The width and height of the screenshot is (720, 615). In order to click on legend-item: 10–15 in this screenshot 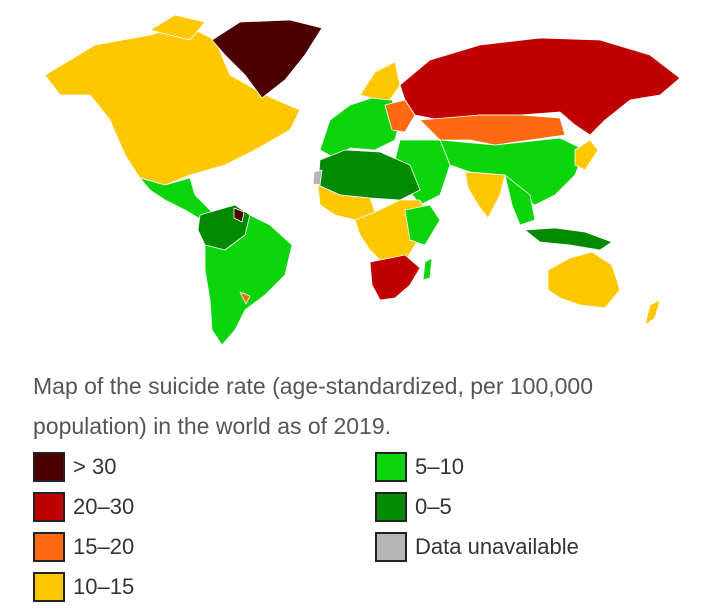, I will do `click(204, 587)`.